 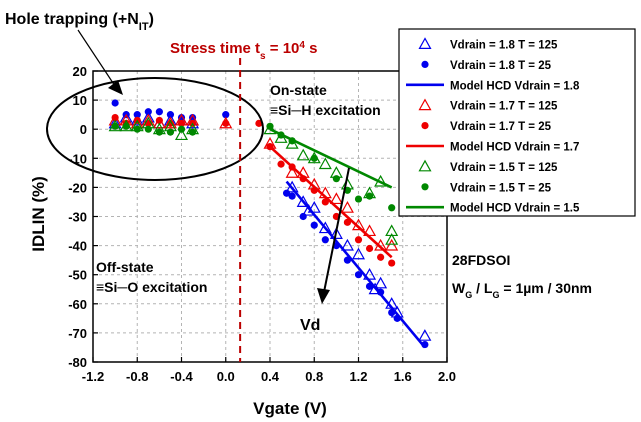 What do you see at coordinates (270, 376) in the screenshot?
I see `x-tick-label: 0.4` at bounding box center [270, 376].